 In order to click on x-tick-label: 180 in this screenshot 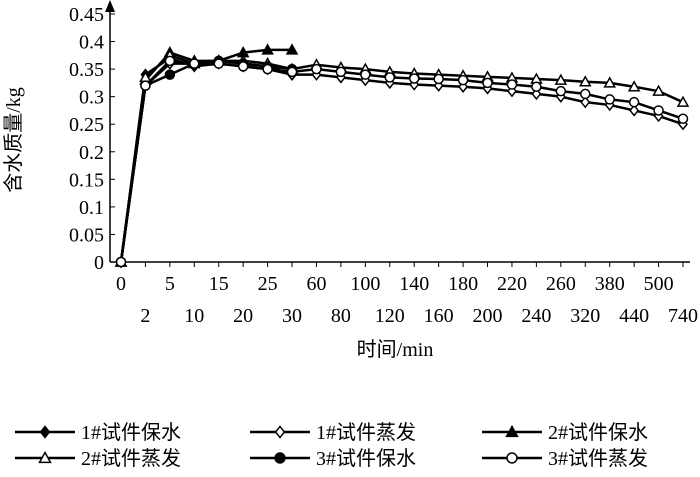, I will do `click(463, 284)`.